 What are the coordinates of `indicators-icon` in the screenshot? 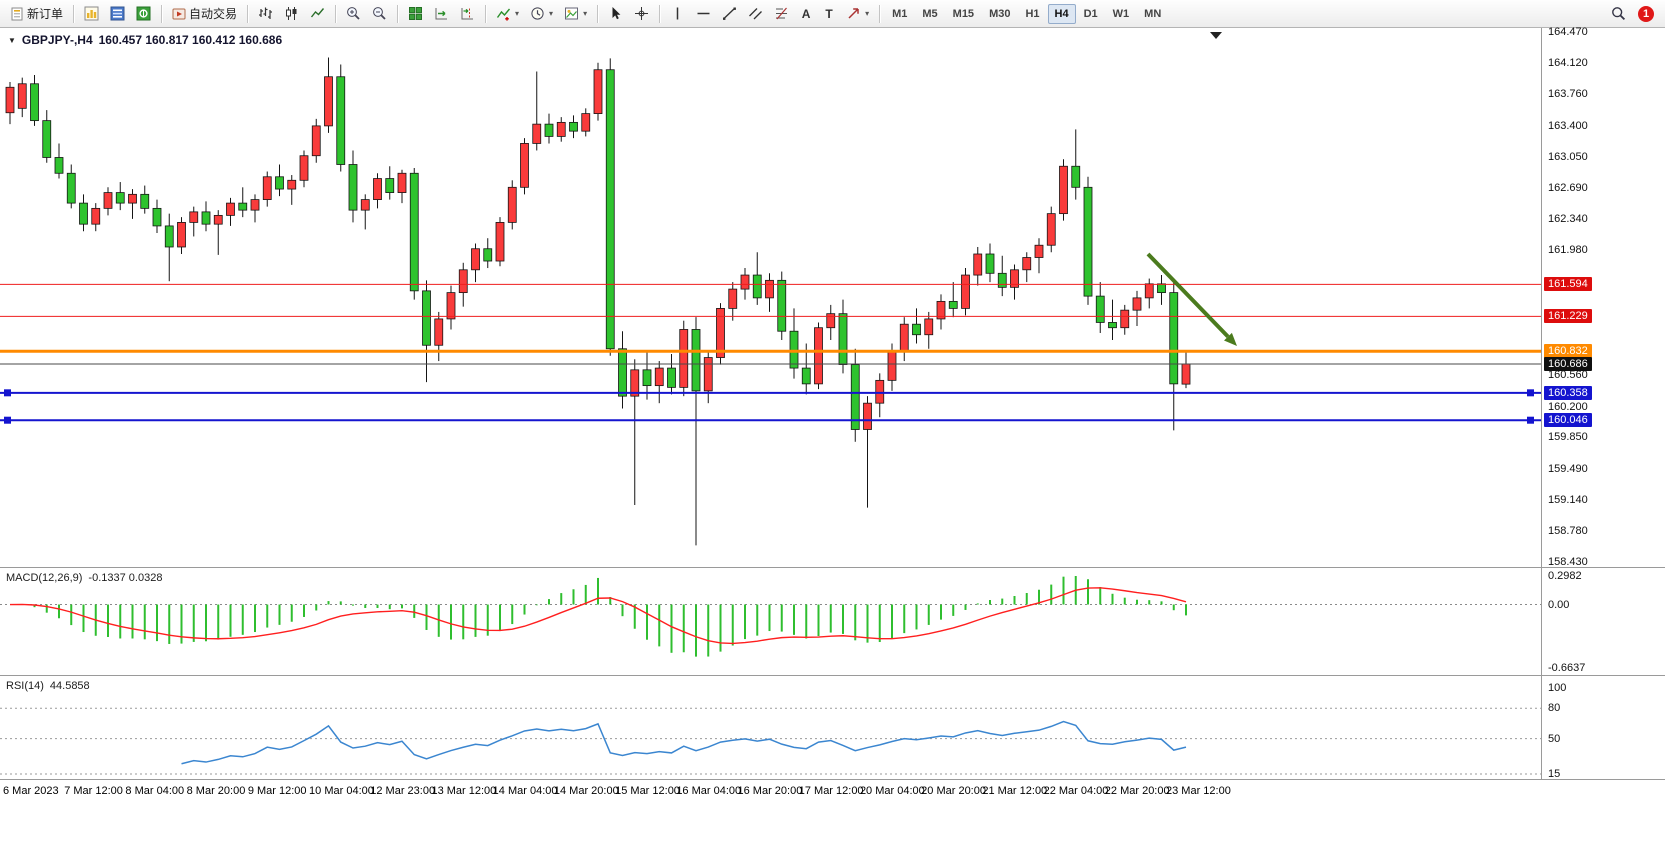 It's located at (503, 14).